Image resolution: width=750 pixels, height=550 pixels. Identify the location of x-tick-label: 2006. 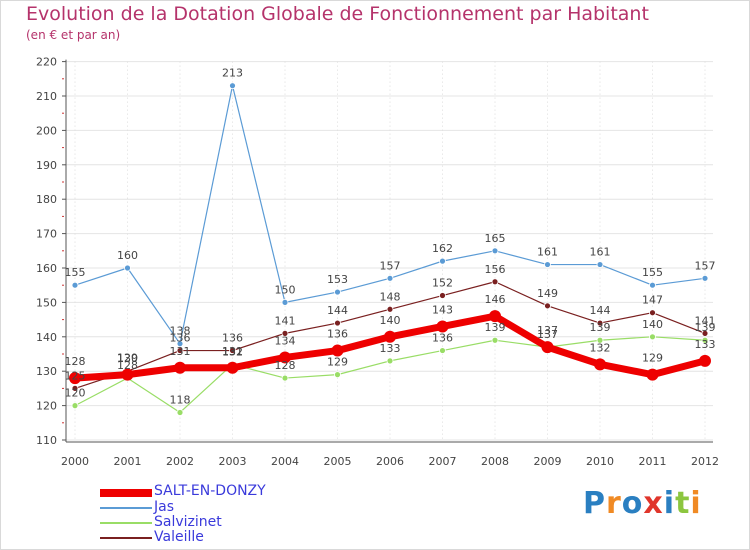
(390, 461).